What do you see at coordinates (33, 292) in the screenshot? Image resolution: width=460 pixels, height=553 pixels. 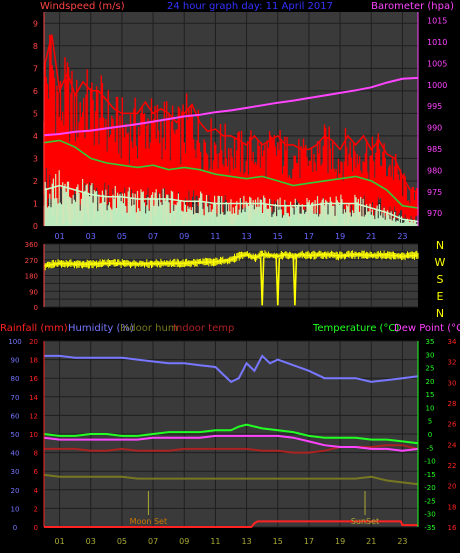 I see `direction-tick-label: 90` at bounding box center [33, 292].